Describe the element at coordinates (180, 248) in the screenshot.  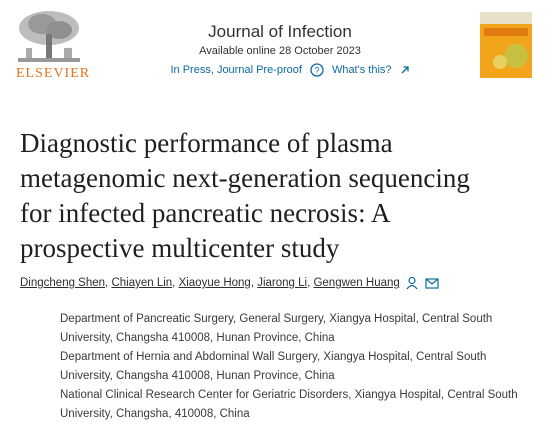
I see `title-line: prospective multicenter study` at that location.